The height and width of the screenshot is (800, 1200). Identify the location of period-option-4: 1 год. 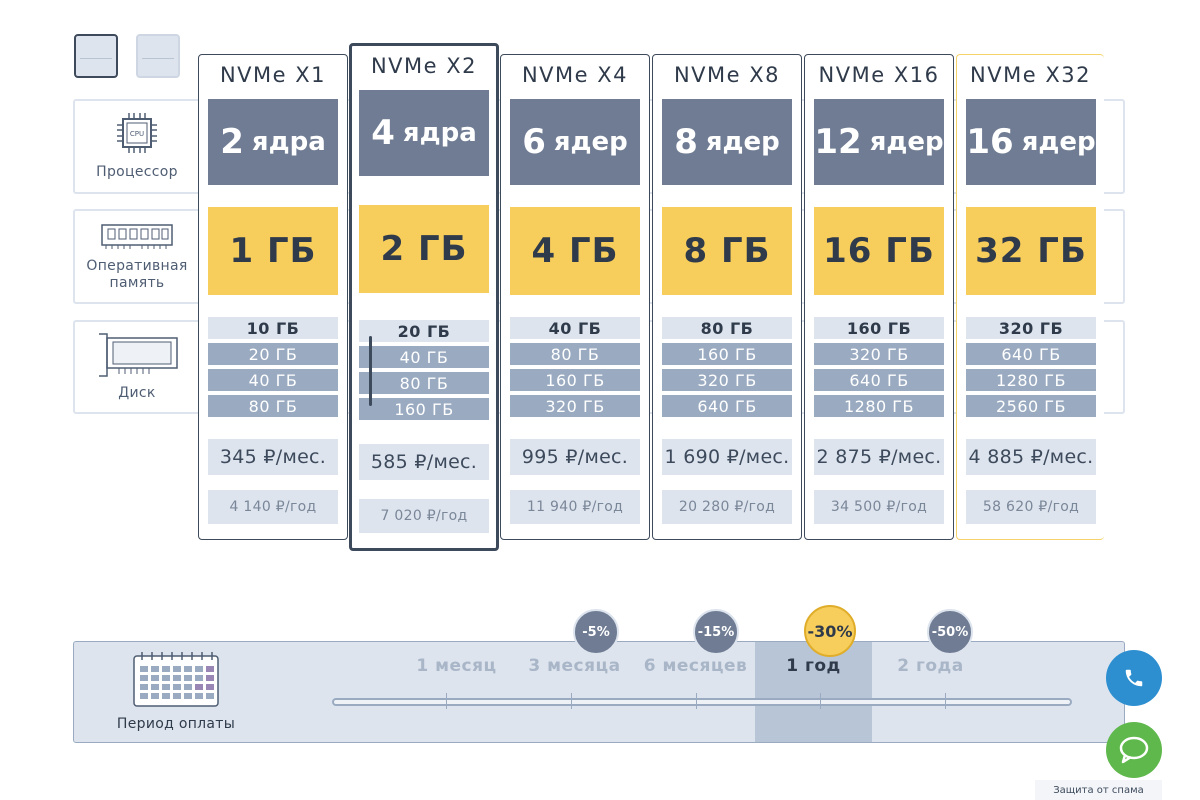
(813, 666).